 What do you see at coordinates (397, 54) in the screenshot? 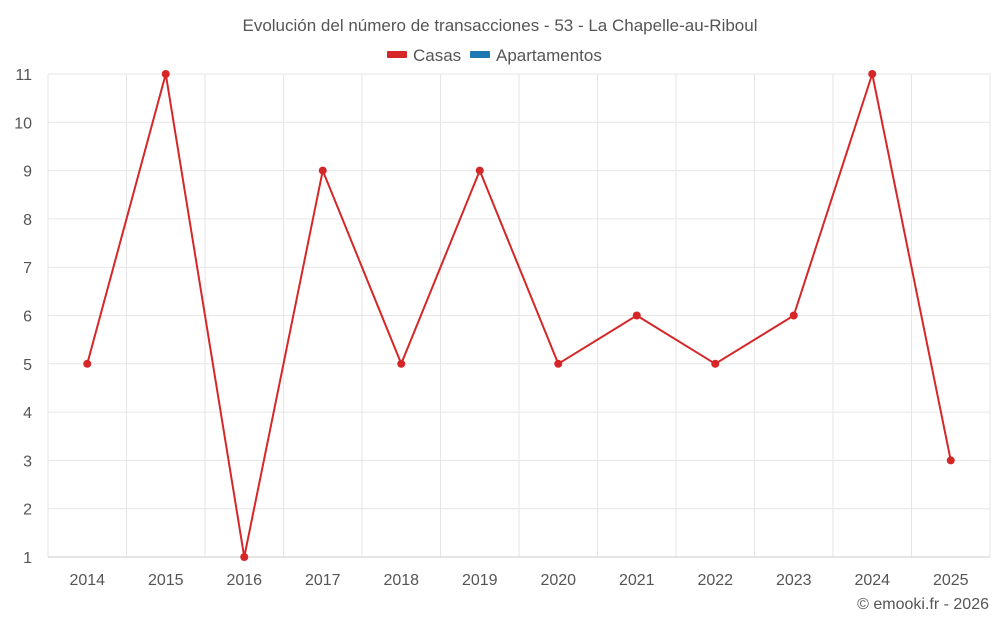
I see `legend-swatch-casas` at bounding box center [397, 54].